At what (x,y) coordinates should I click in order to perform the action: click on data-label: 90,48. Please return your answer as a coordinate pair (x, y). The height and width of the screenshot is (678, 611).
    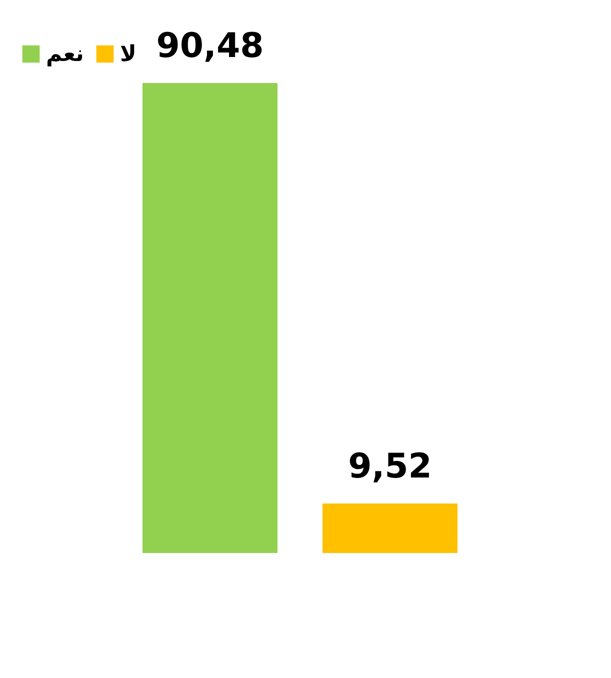
    Looking at the image, I should click on (210, 46).